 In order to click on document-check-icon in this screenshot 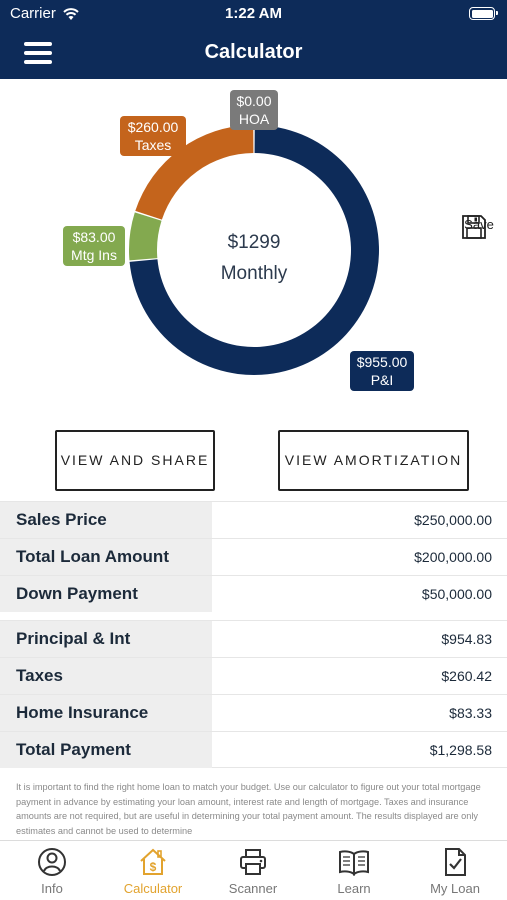, I will do `click(455, 862)`.